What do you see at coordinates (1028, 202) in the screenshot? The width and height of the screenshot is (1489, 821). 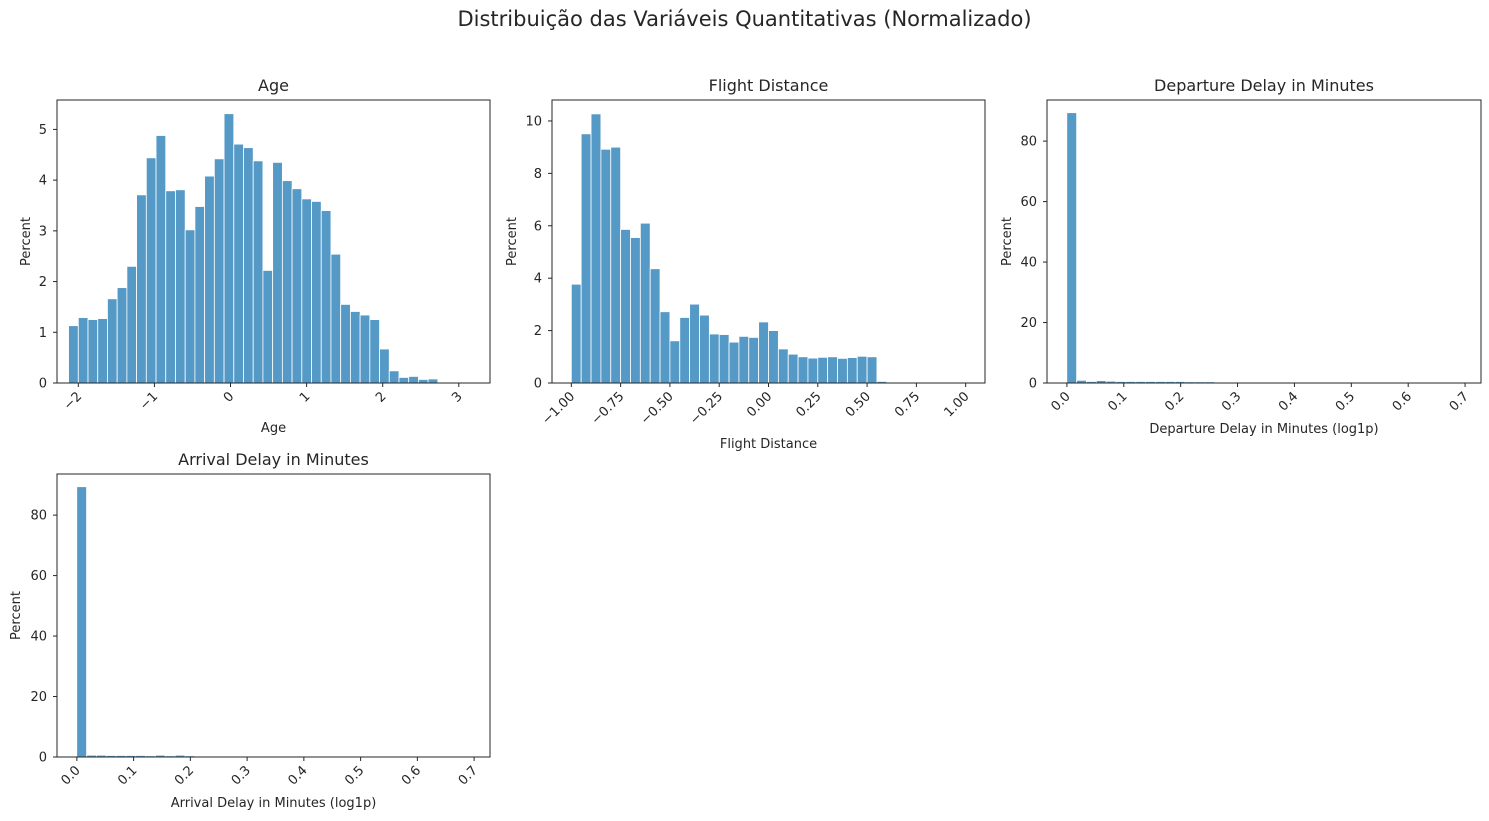 I see `y-tick-label: 60` at bounding box center [1028, 202].